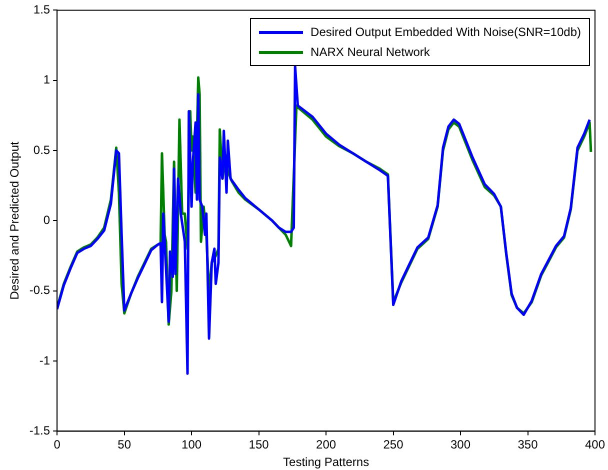  I want to click on x-tick-label: 400, so click(595, 445).